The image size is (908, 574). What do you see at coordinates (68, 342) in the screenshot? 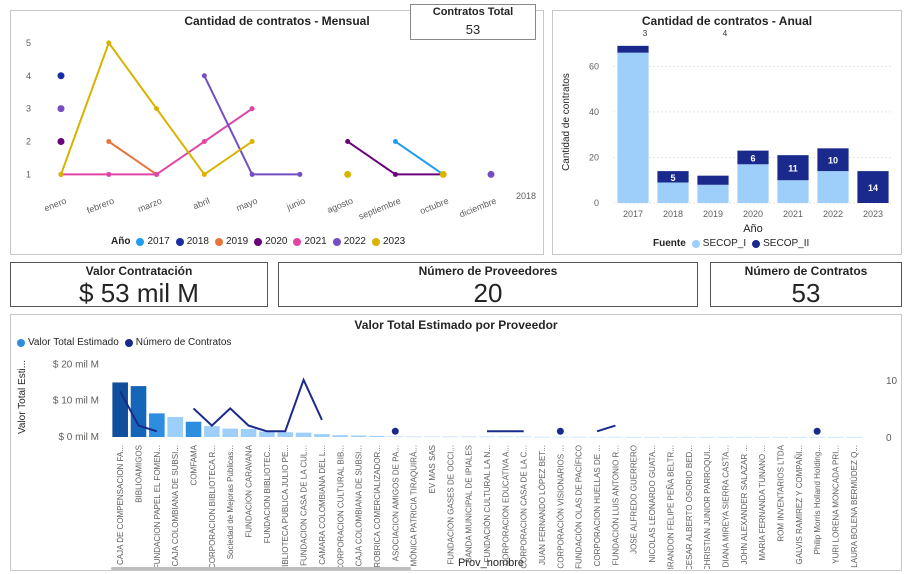
I see `legend-valor-total: Valor Total Estimado` at bounding box center [68, 342].